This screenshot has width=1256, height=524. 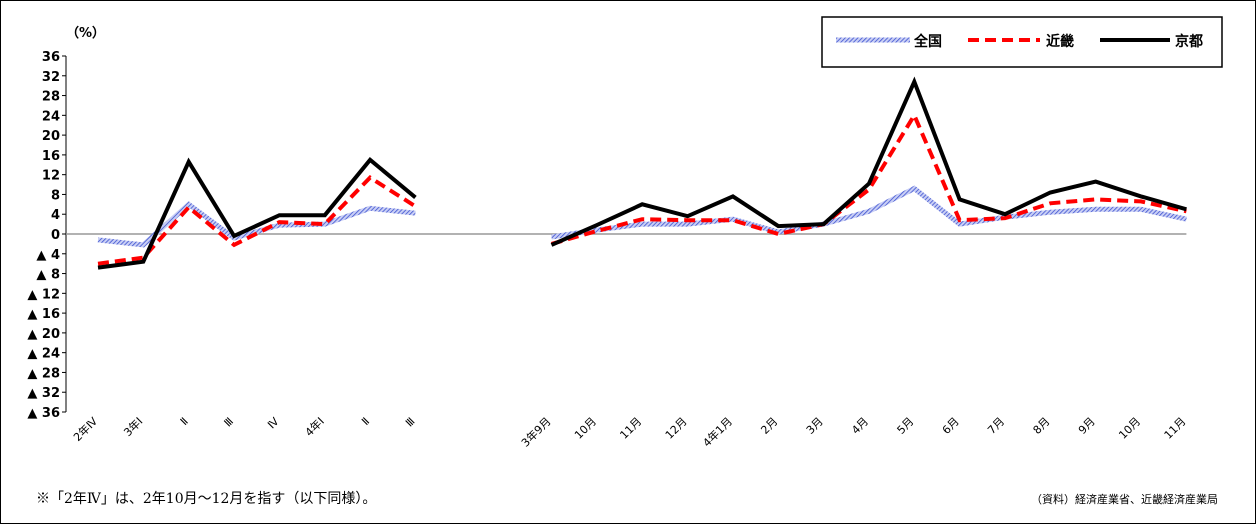 I want to click on y-tick-label: ▲ 20, so click(x=43, y=334).